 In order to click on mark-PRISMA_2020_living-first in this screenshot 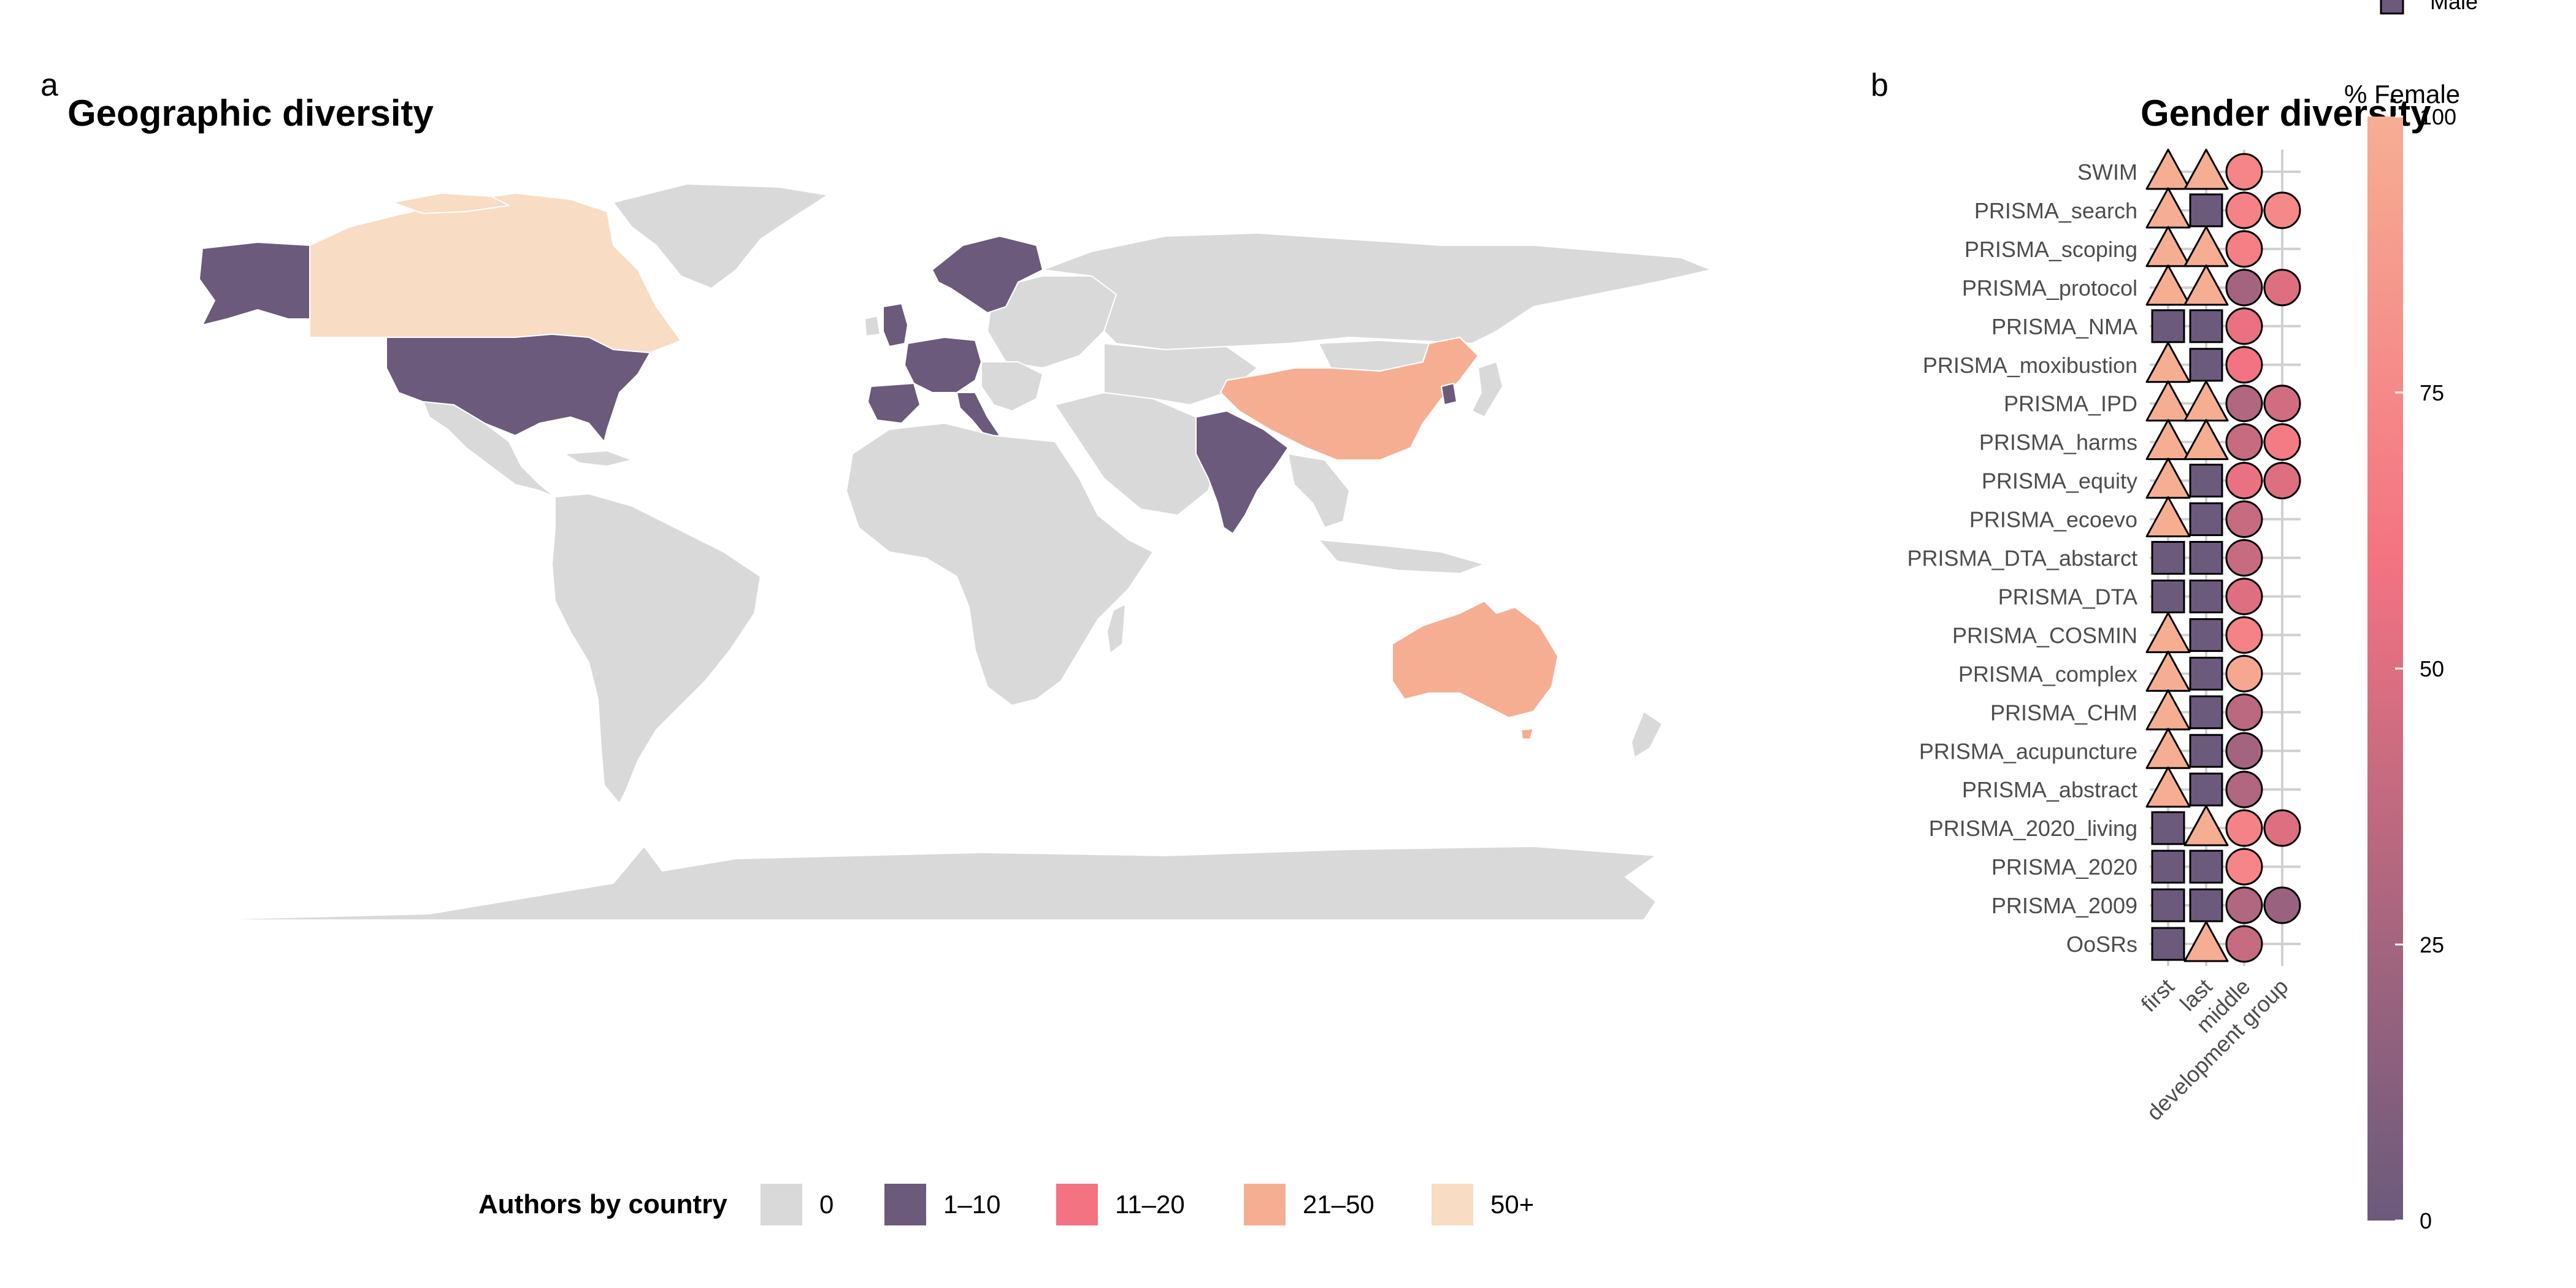, I will do `click(2168, 828)`.